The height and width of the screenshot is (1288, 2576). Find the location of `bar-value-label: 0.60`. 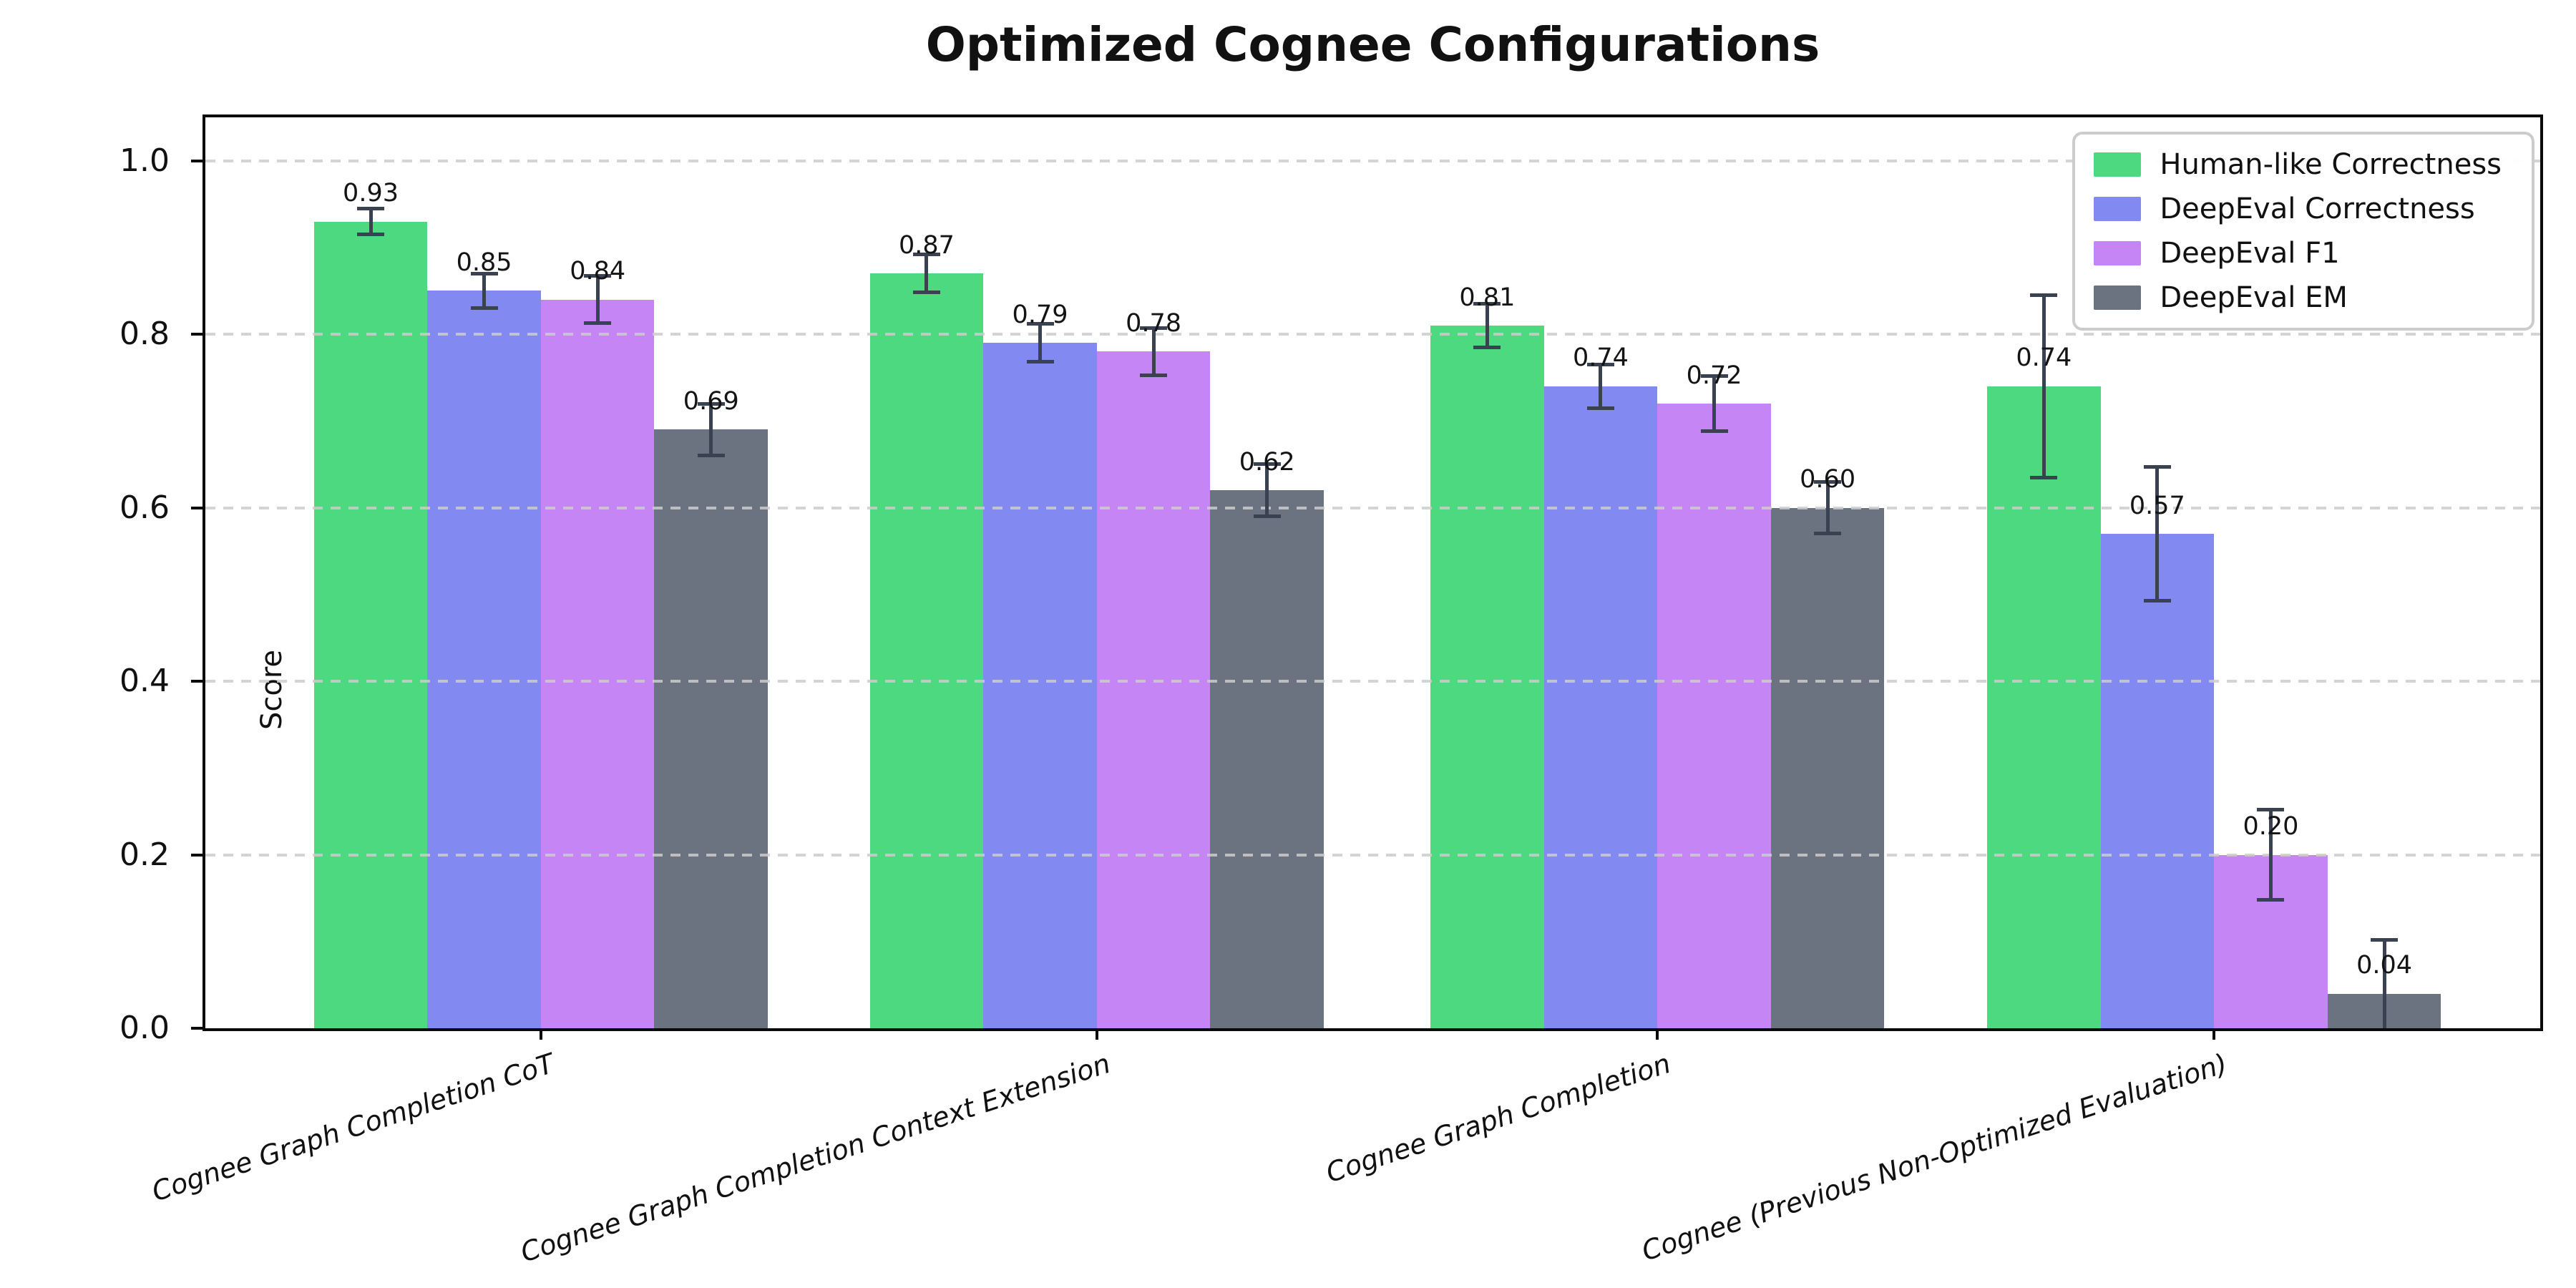

bar-value-label: 0.60 is located at coordinates (1828, 479).